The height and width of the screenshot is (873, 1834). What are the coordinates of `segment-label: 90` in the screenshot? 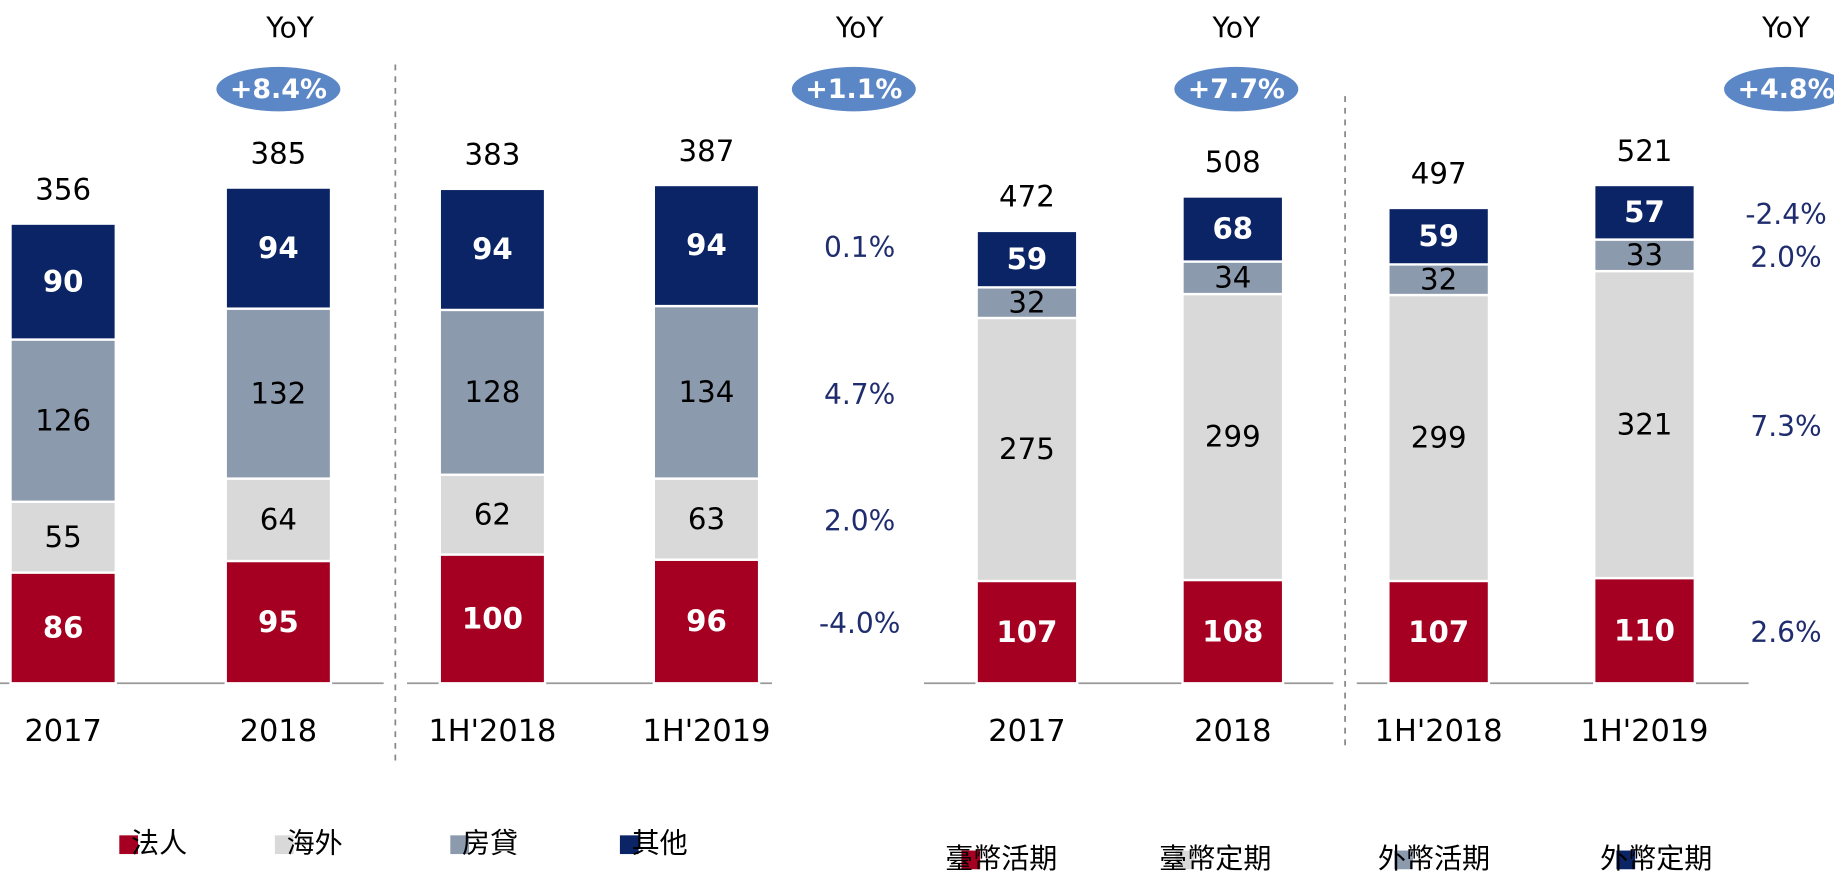 It's located at (63, 281).